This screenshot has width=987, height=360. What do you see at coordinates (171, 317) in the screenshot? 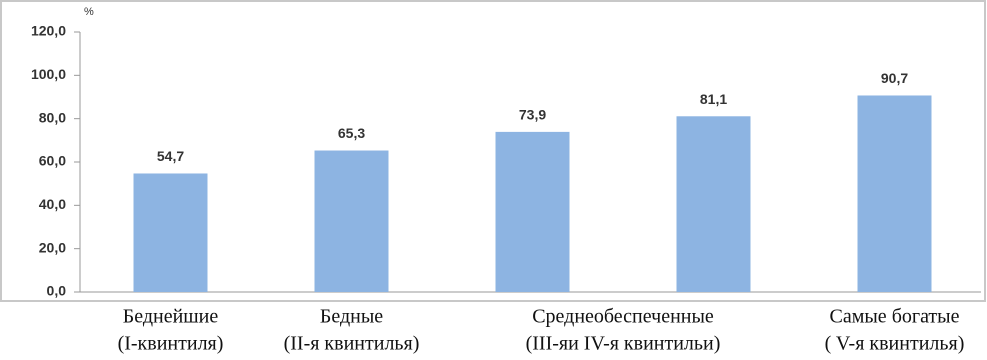
I see `x-tick-label: Беднейшие` at bounding box center [171, 317].